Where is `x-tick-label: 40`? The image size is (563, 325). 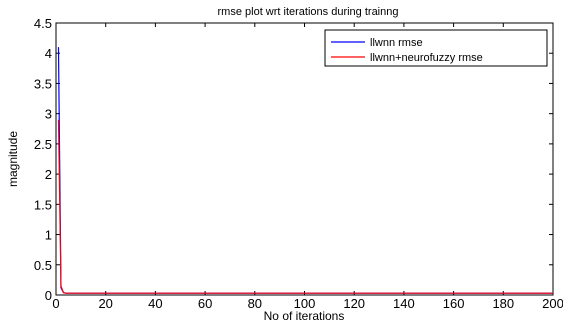
x-tick-label: 40 is located at coordinates (155, 303).